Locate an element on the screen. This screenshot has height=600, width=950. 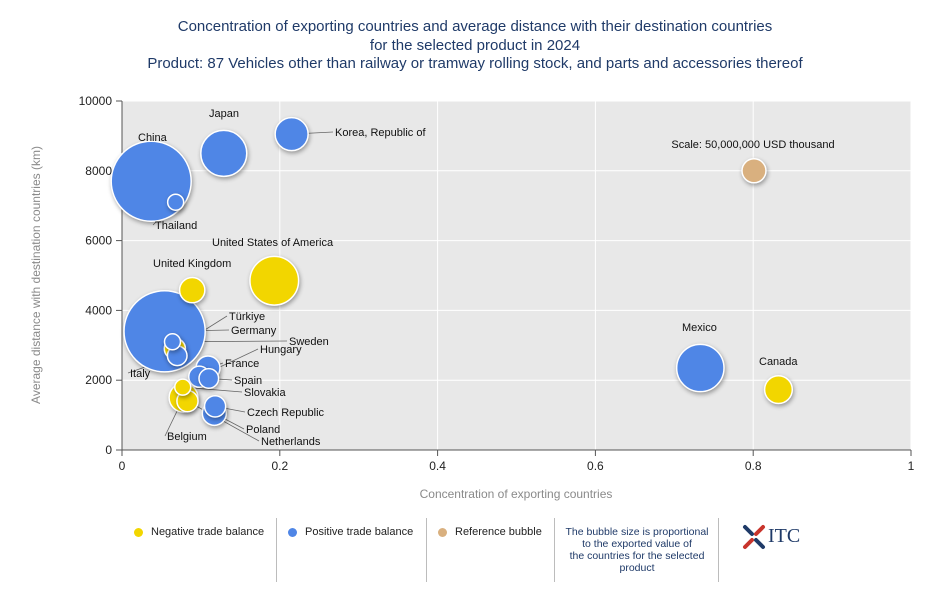
y-tick-label: 10000 is located at coordinates (96, 101).